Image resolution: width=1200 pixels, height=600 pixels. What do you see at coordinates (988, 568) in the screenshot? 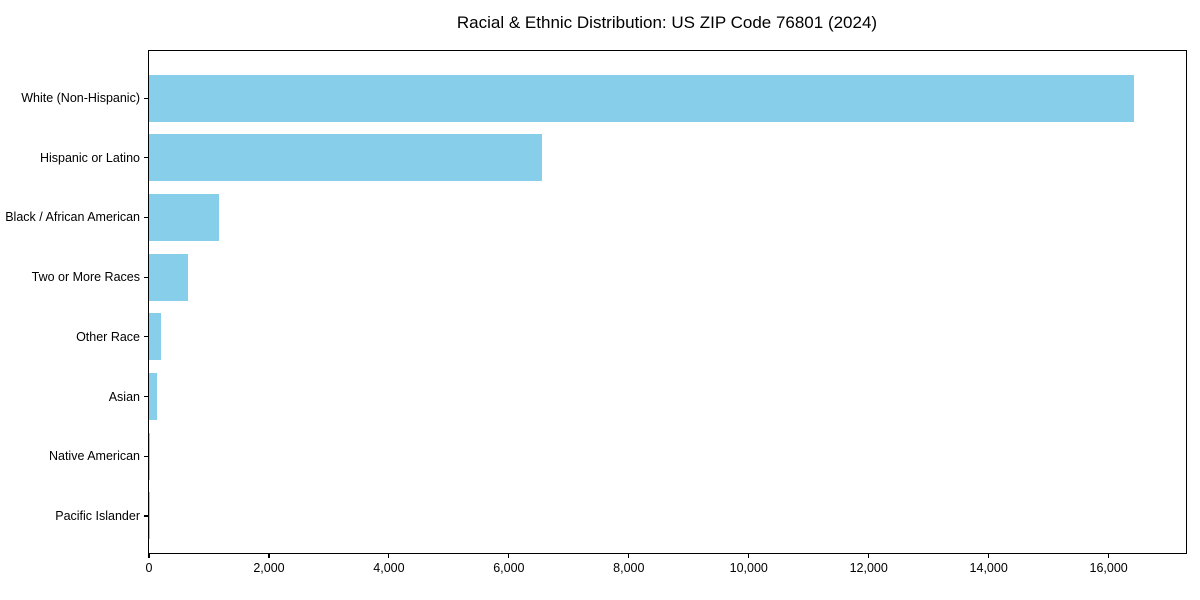
I see `x-tick-label: 14,000` at bounding box center [988, 568].